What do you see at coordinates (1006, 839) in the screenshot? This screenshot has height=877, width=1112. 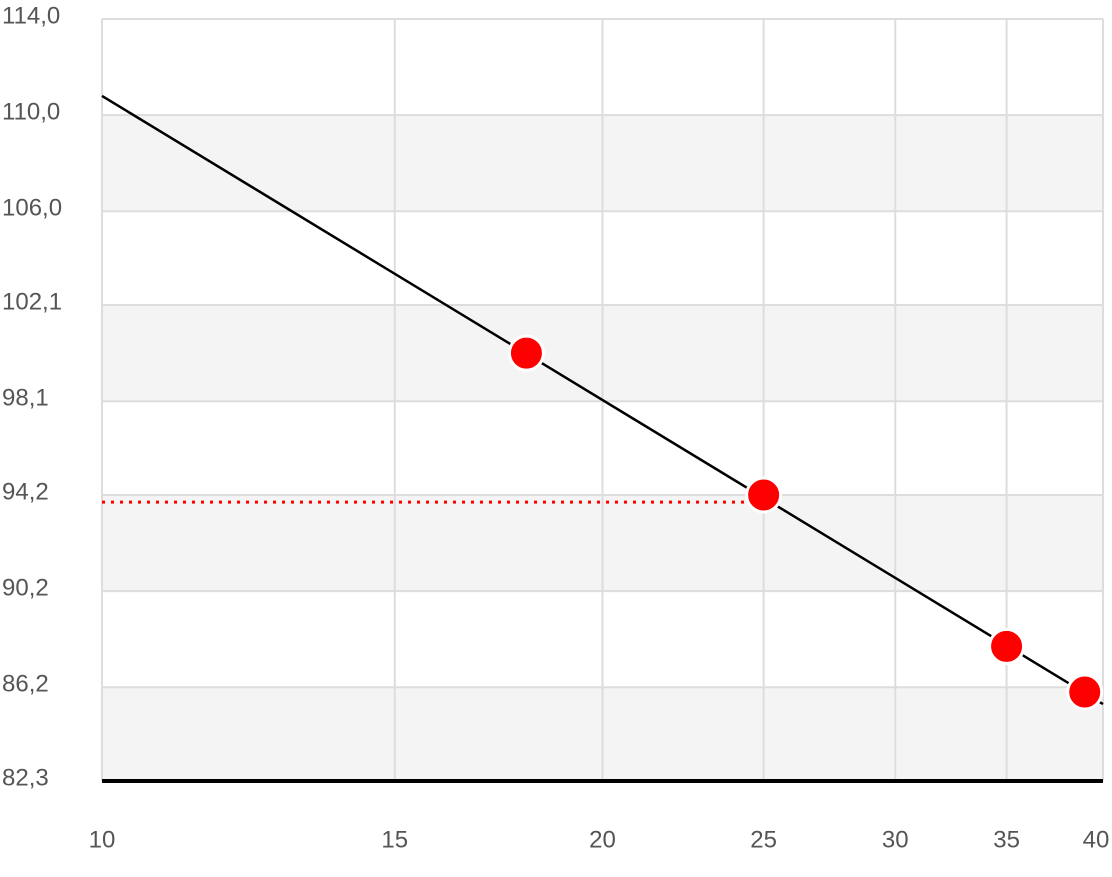 I see `x-tick-label: 35` at bounding box center [1006, 839].